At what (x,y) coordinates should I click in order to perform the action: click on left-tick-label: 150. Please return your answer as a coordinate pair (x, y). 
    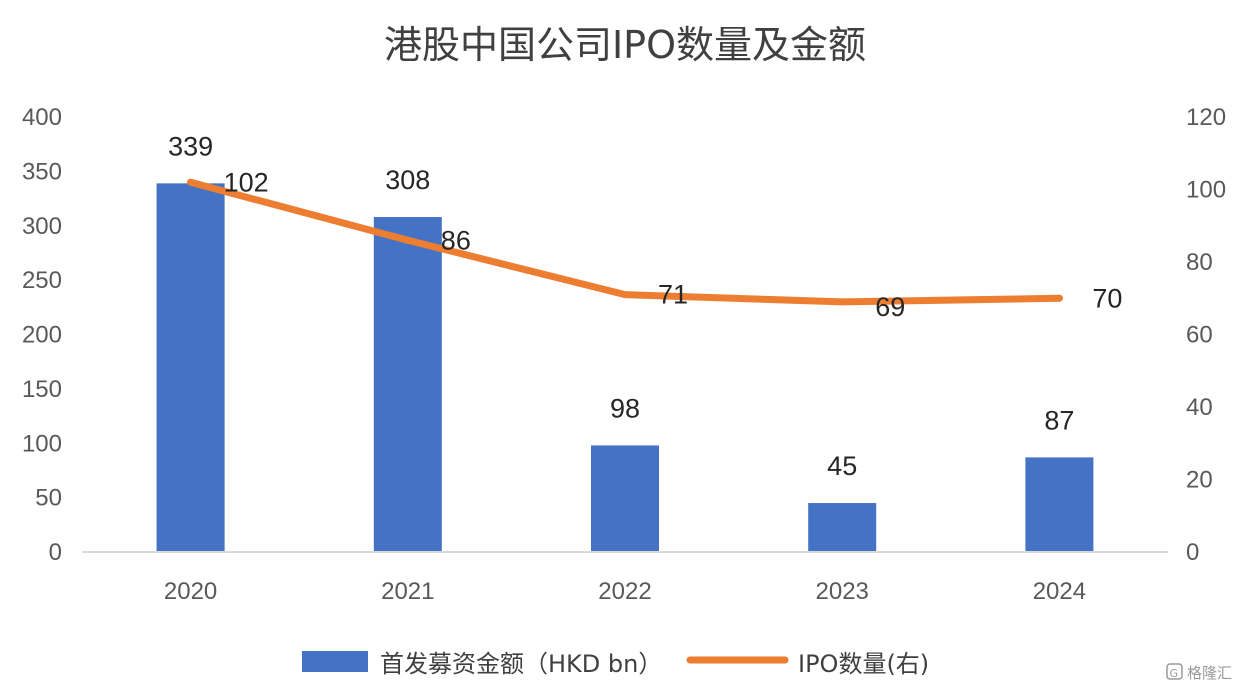
    Looking at the image, I should click on (42, 389).